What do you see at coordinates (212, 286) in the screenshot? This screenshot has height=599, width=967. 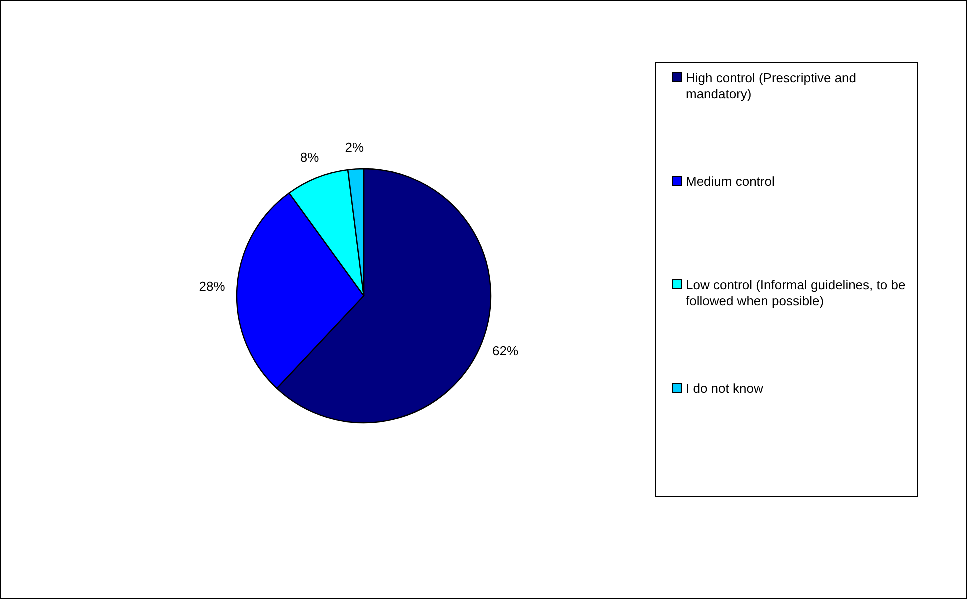 I see `data-label: 28%` at bounding box center [212, 286].